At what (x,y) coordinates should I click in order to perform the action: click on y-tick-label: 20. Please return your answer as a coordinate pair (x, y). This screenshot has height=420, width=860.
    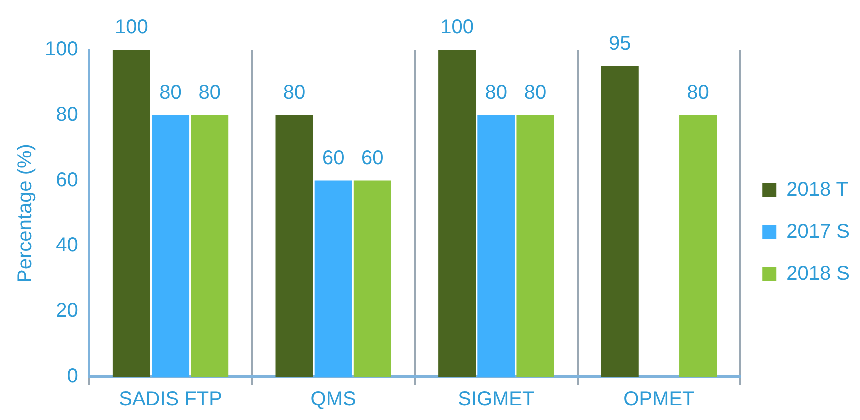
    Looking at the image, I should click on (67, 311).